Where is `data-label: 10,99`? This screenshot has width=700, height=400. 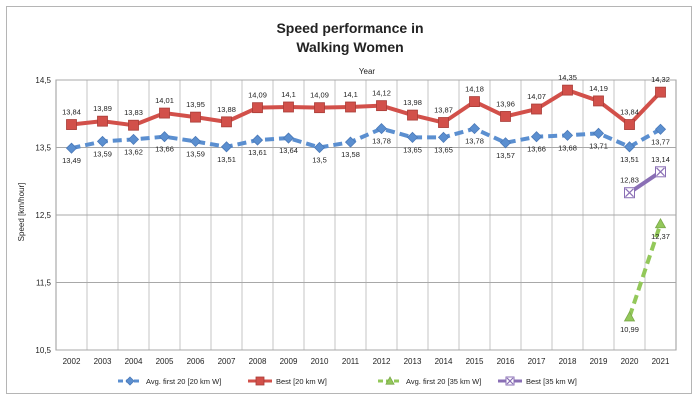 data-label: 10,99 is located at coordinates (629, 329).